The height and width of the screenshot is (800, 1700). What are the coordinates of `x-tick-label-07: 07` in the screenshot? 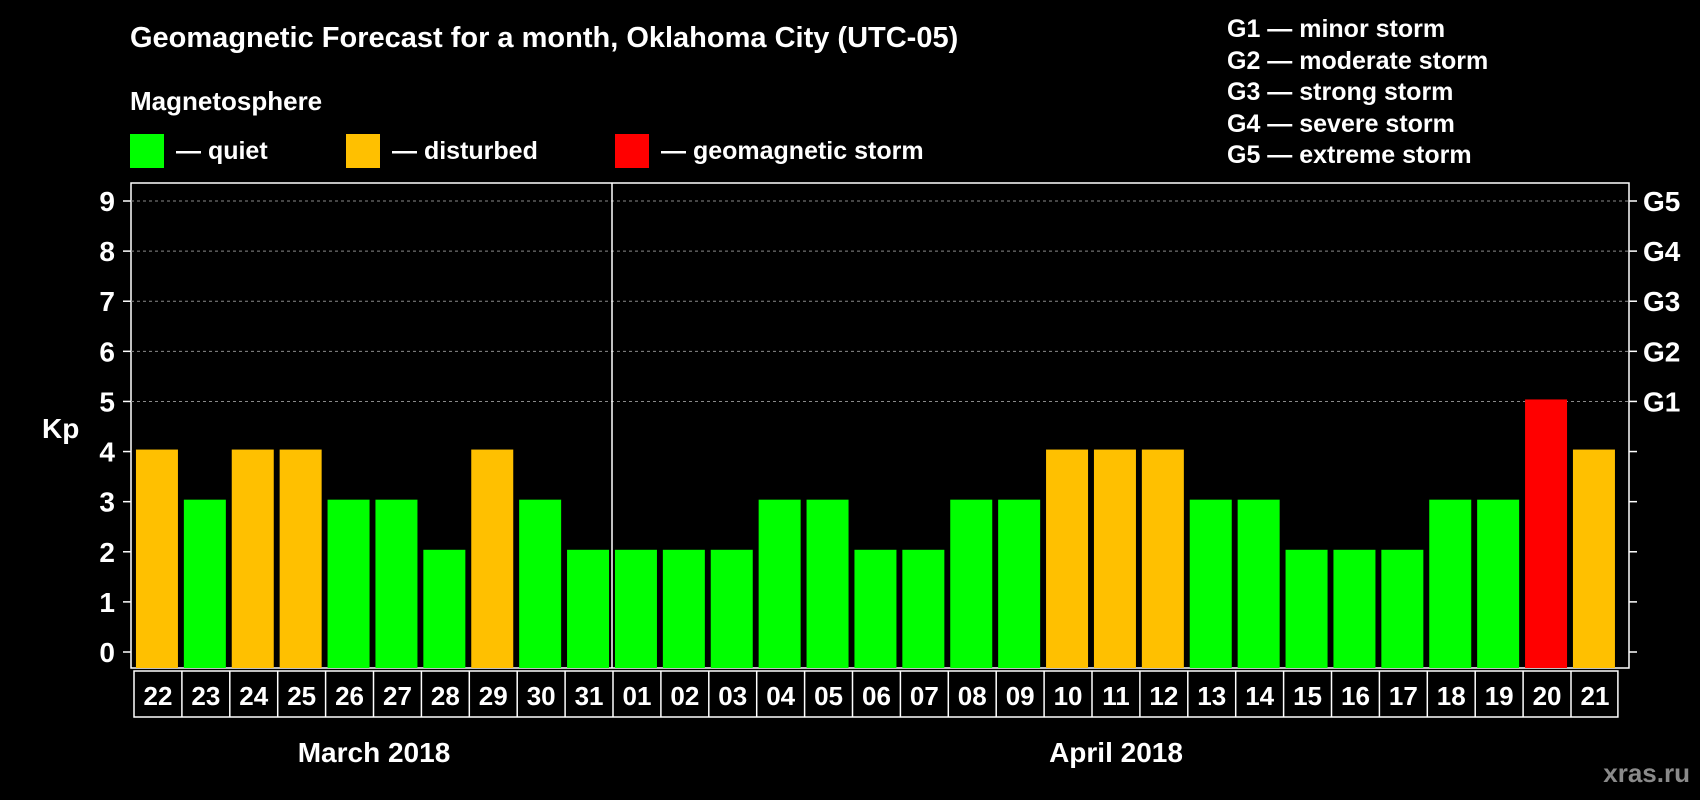 It's located at (924, 696).